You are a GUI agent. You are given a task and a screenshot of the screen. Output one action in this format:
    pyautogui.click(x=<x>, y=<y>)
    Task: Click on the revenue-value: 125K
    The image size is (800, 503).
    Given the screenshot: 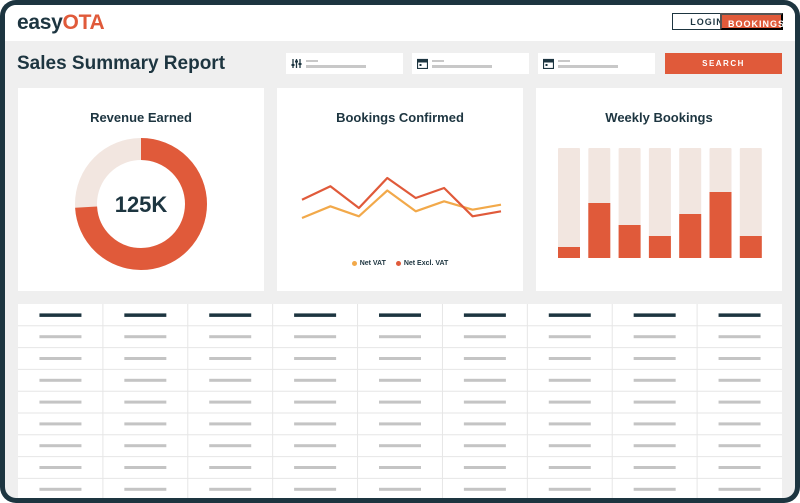 What is the action you would take?
    pyautogui.click(x=141, y=204)
    